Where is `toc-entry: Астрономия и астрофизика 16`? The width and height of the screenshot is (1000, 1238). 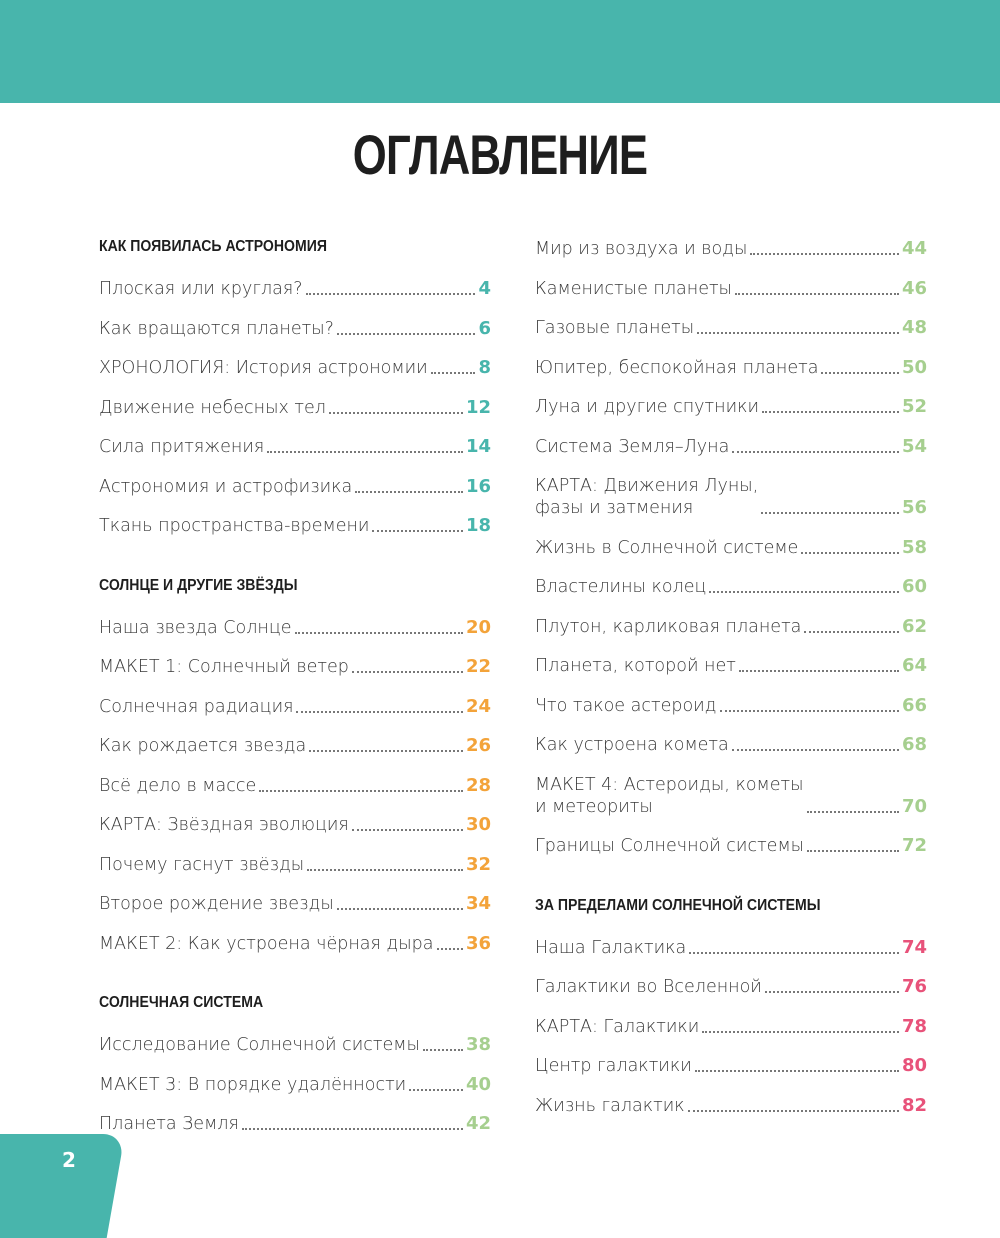 toc-entry: Астрономия и астрофизика 16 is located at coordinates (295, 488).